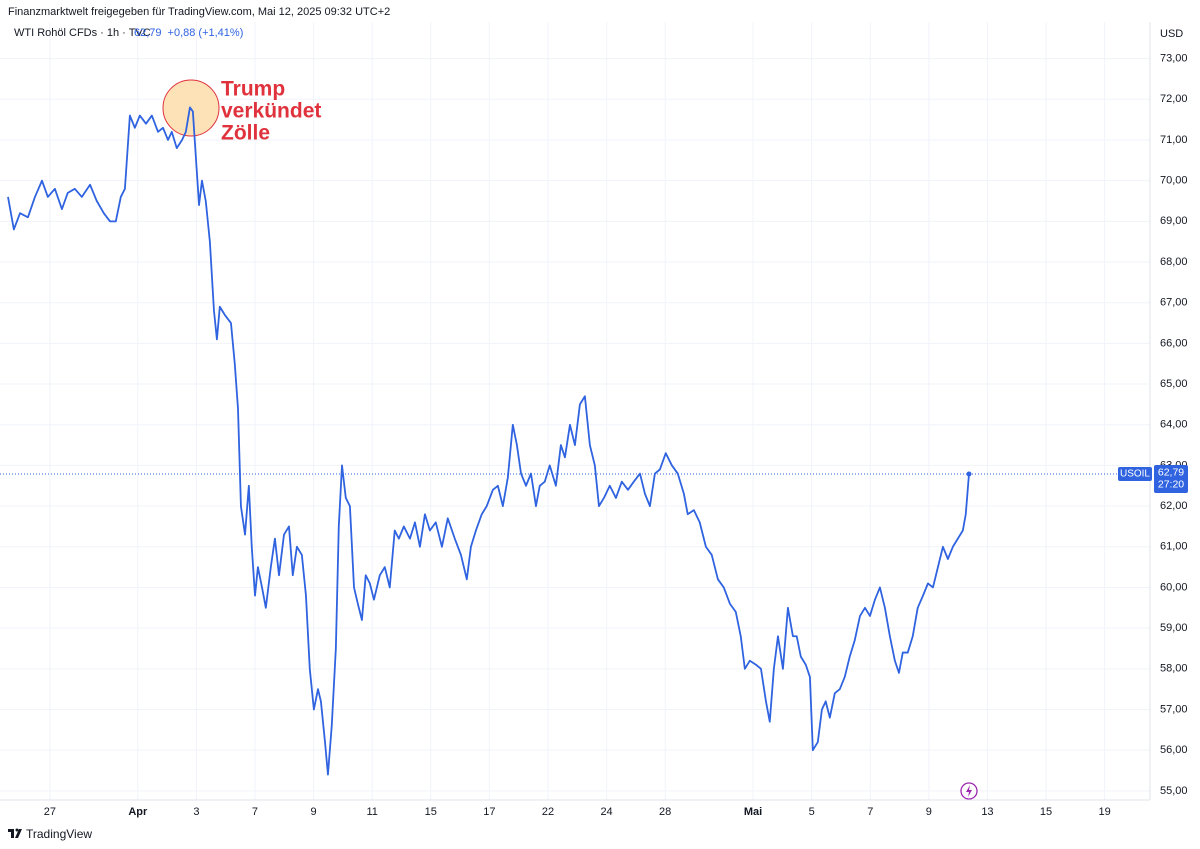 The width and height of the screenshot is (1200, 849). What do you see at coordinates (969, 791) in the screenshot?
I see `replay-icon` at bounding box center [969, 791].